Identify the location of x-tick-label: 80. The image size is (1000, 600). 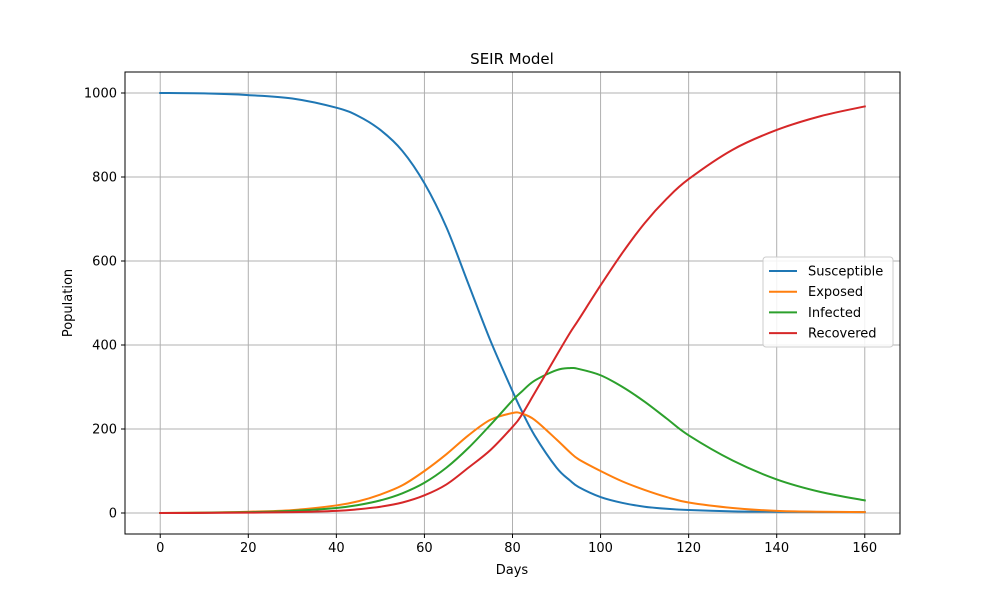
(512, 548).